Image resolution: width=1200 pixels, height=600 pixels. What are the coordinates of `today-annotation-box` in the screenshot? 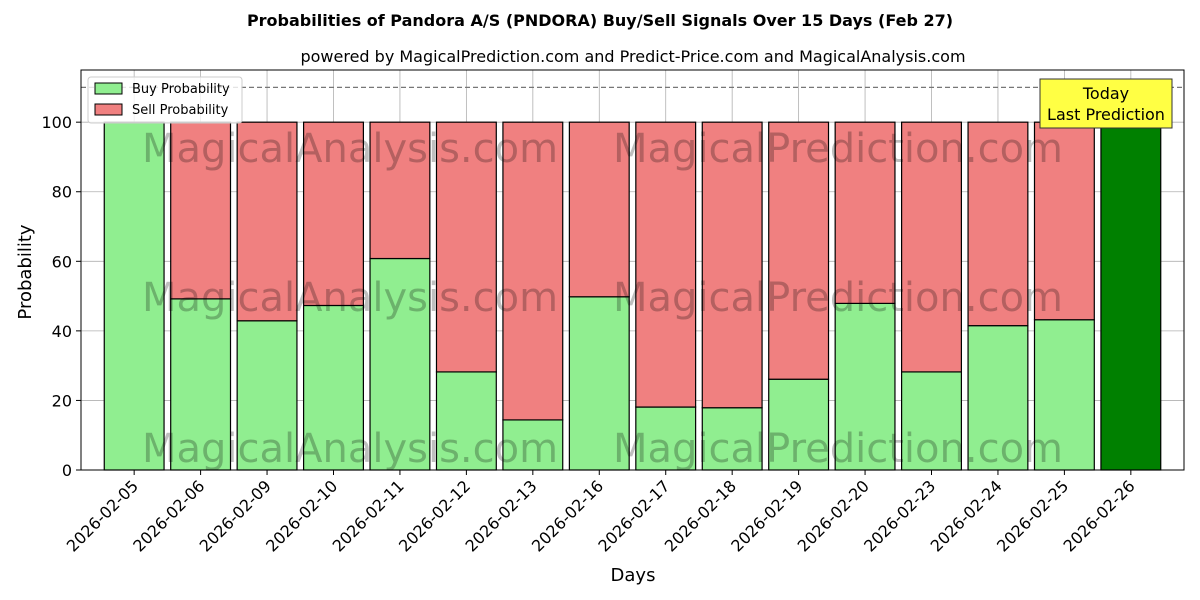 It's located at (1106, 103).